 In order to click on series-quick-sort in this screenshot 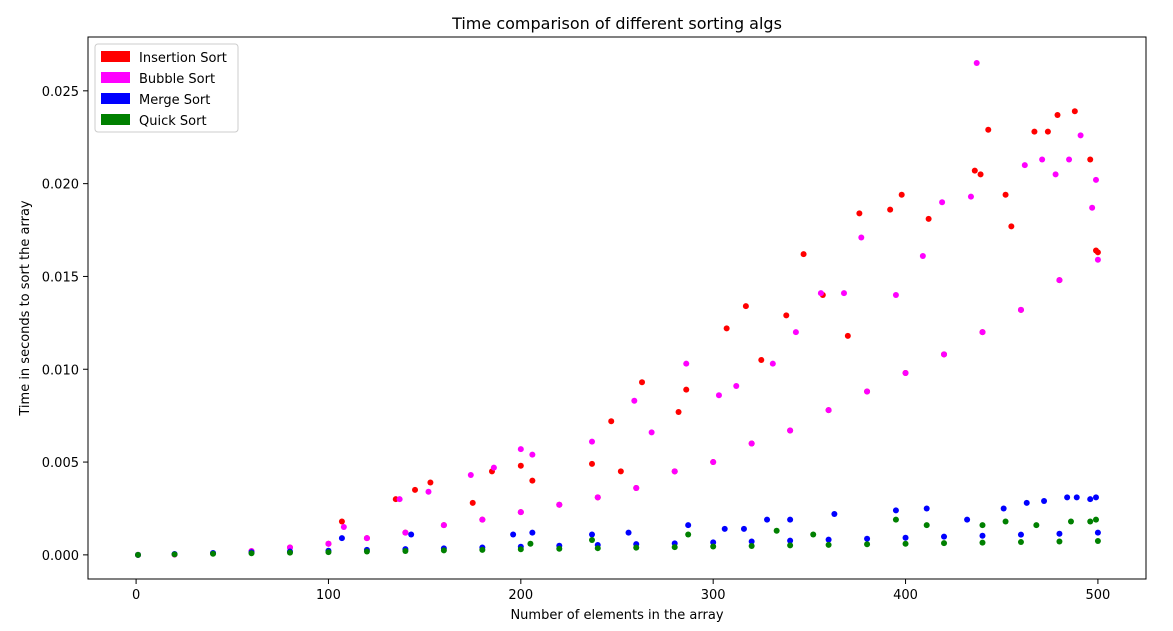, I will do `click(618, 537)`.